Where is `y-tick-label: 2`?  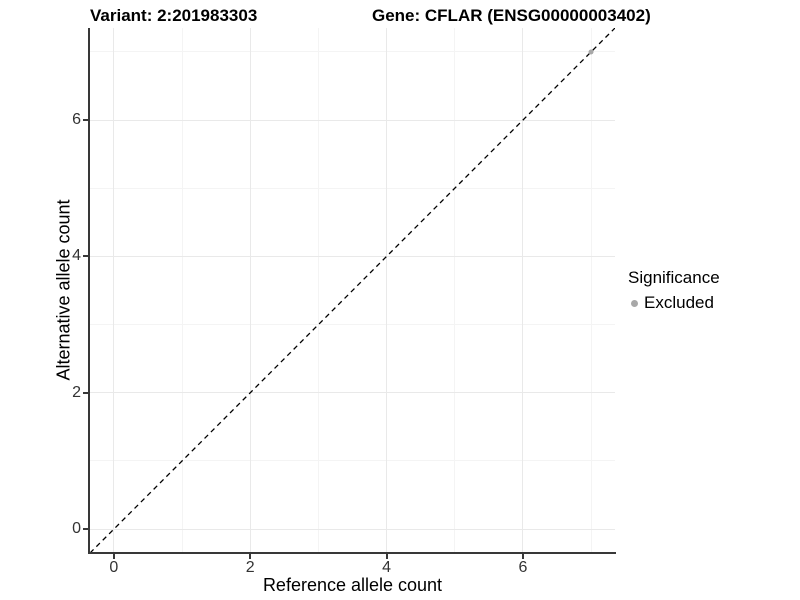
y-tick-label: 2 is located at coordinates (76, 392).